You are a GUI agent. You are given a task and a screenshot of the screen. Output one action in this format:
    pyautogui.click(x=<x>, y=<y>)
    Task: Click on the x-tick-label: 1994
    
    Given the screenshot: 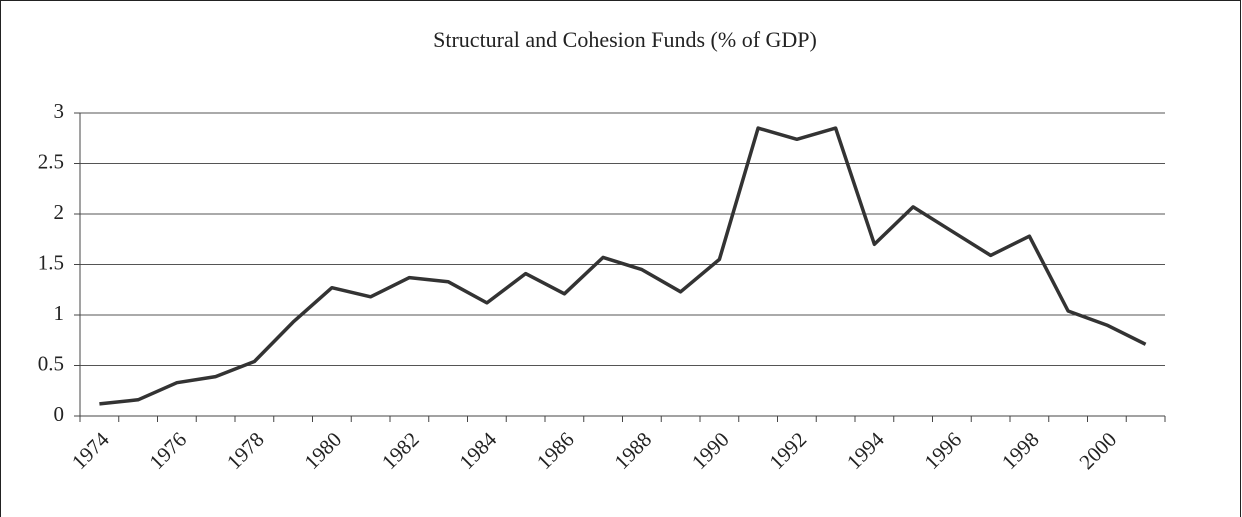 What is the action you would take?
    pyautogui.click(x=865, y=450)
    